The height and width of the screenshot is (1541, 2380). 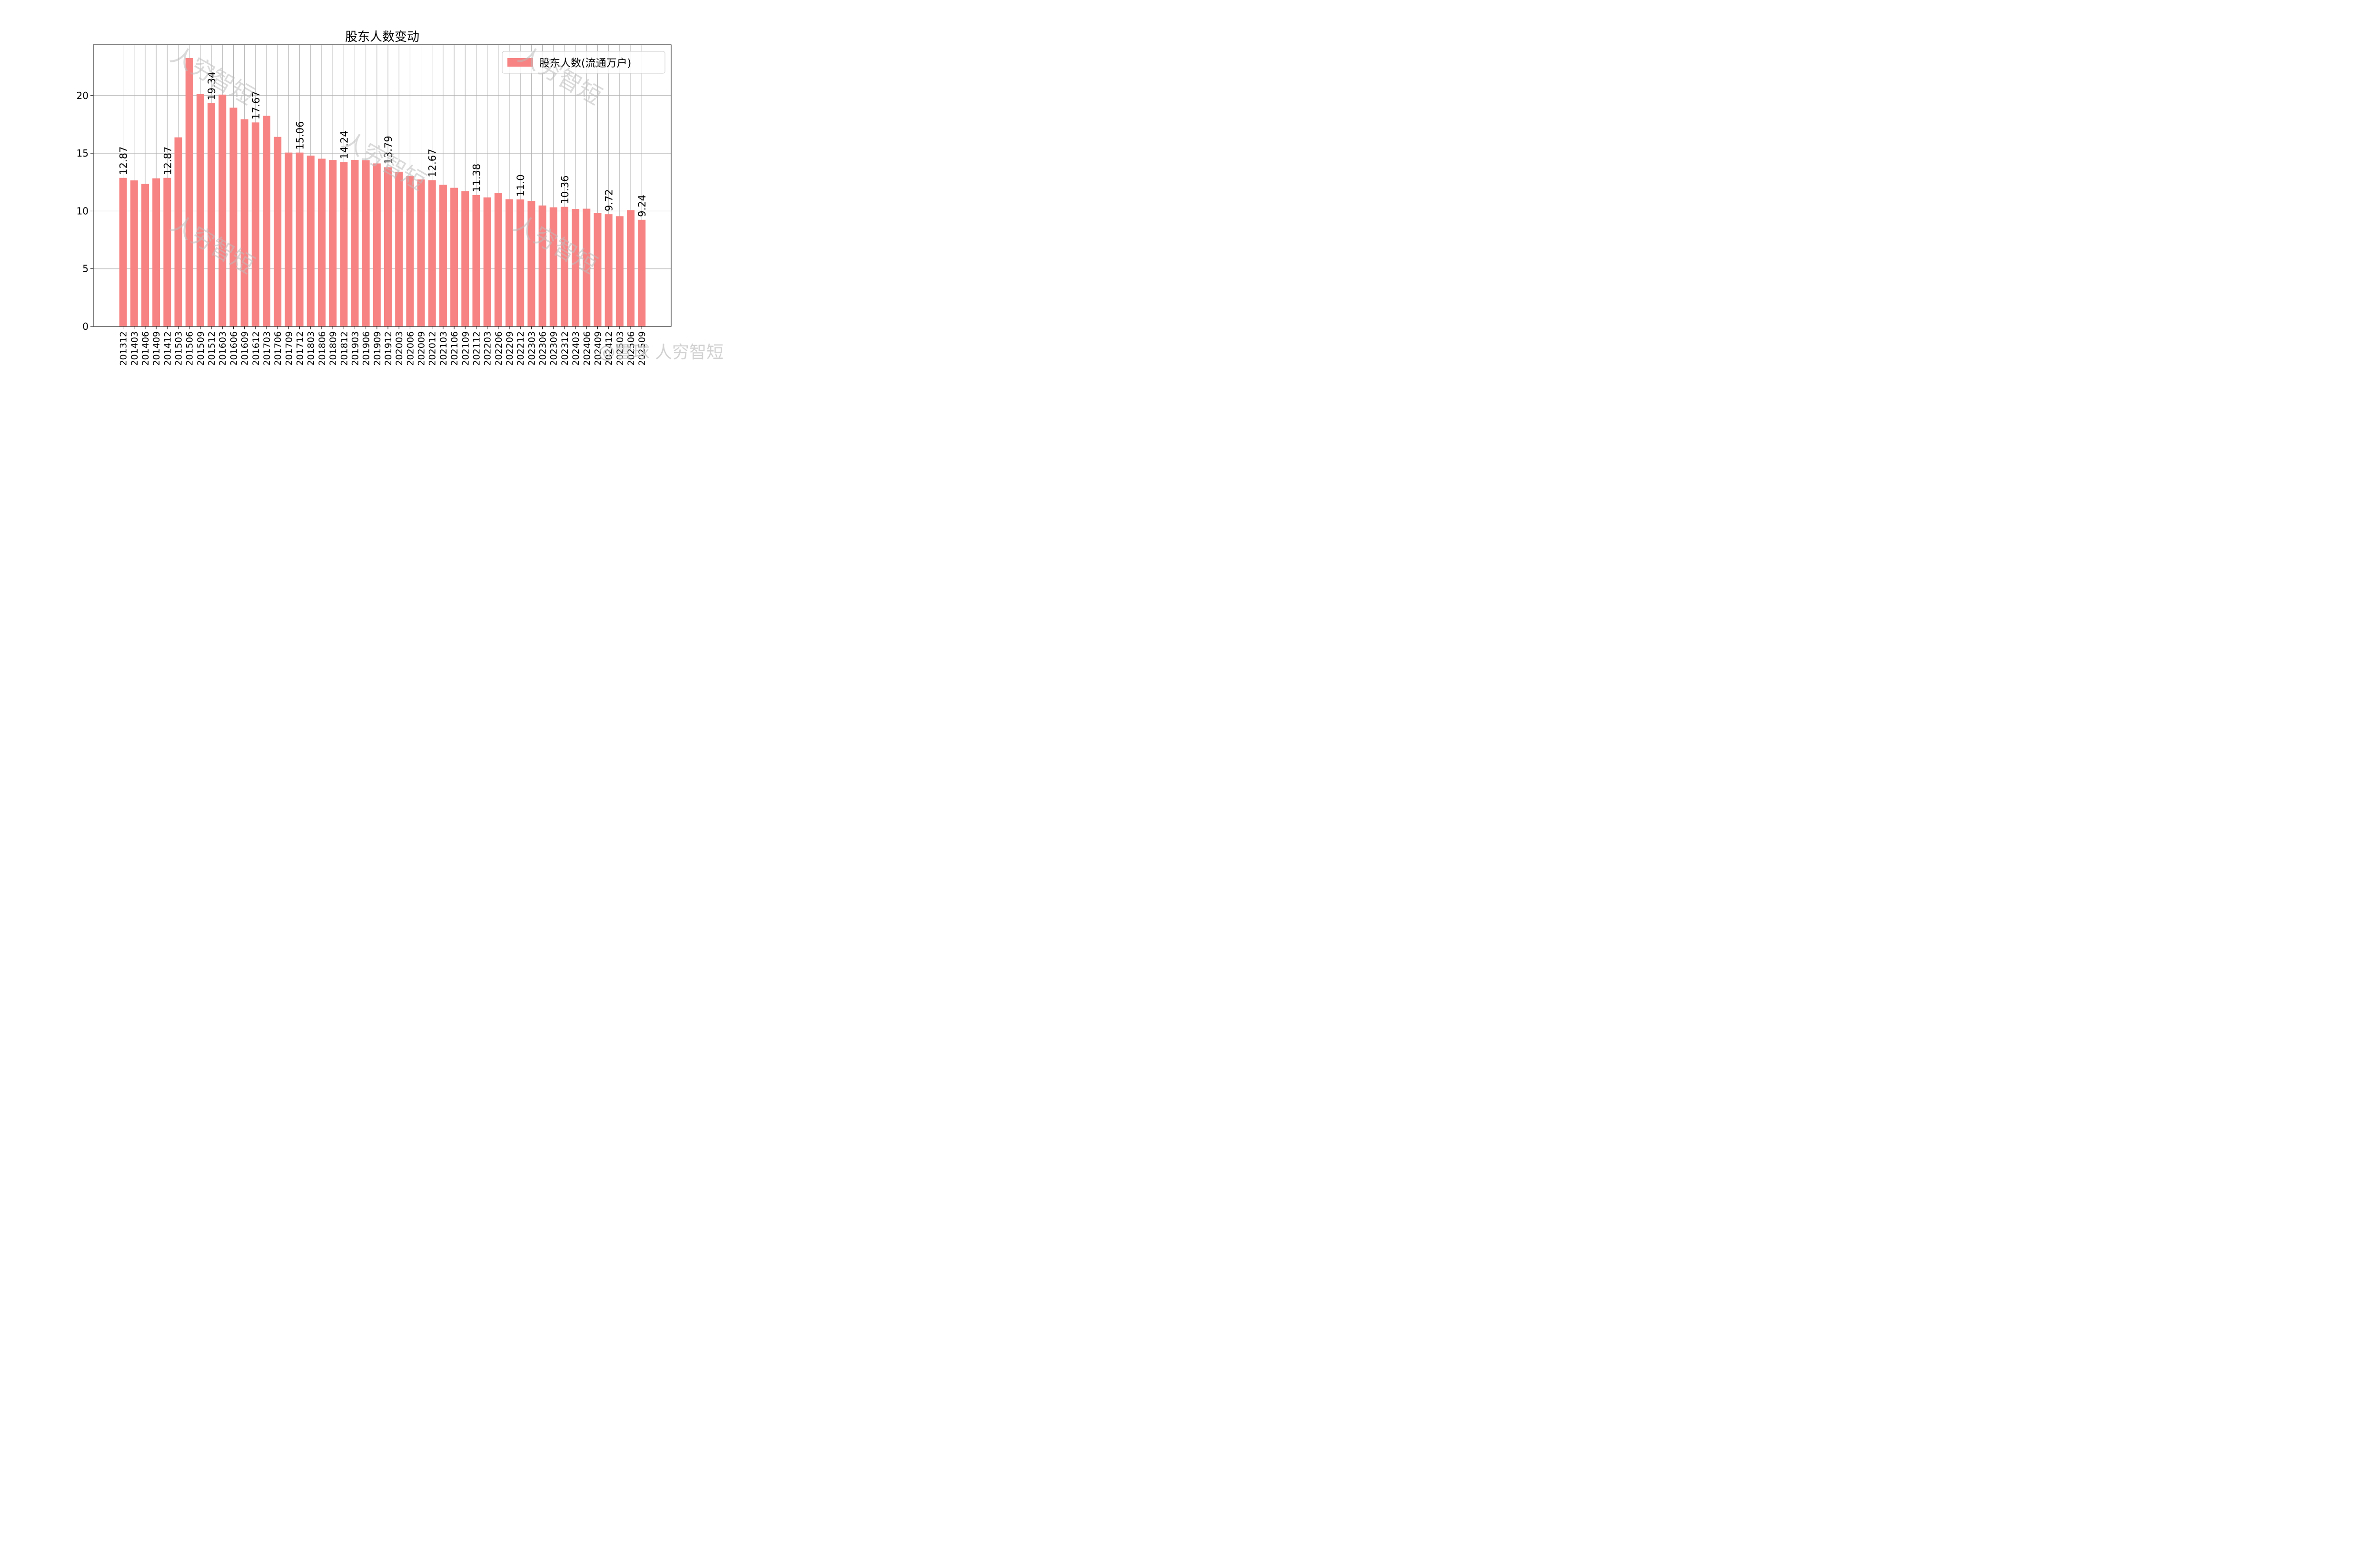 I want to click on plot-frame, so click(x=382, y=185).